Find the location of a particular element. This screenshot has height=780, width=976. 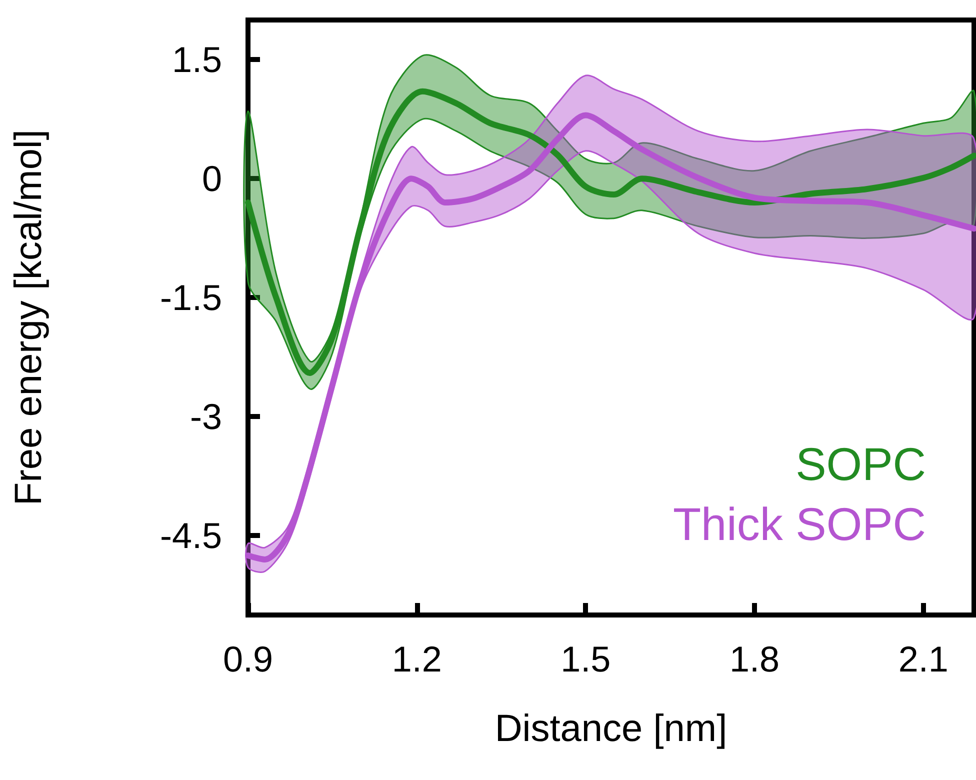

y-tick-label: -1.5 is located at coordinates (191, 297).